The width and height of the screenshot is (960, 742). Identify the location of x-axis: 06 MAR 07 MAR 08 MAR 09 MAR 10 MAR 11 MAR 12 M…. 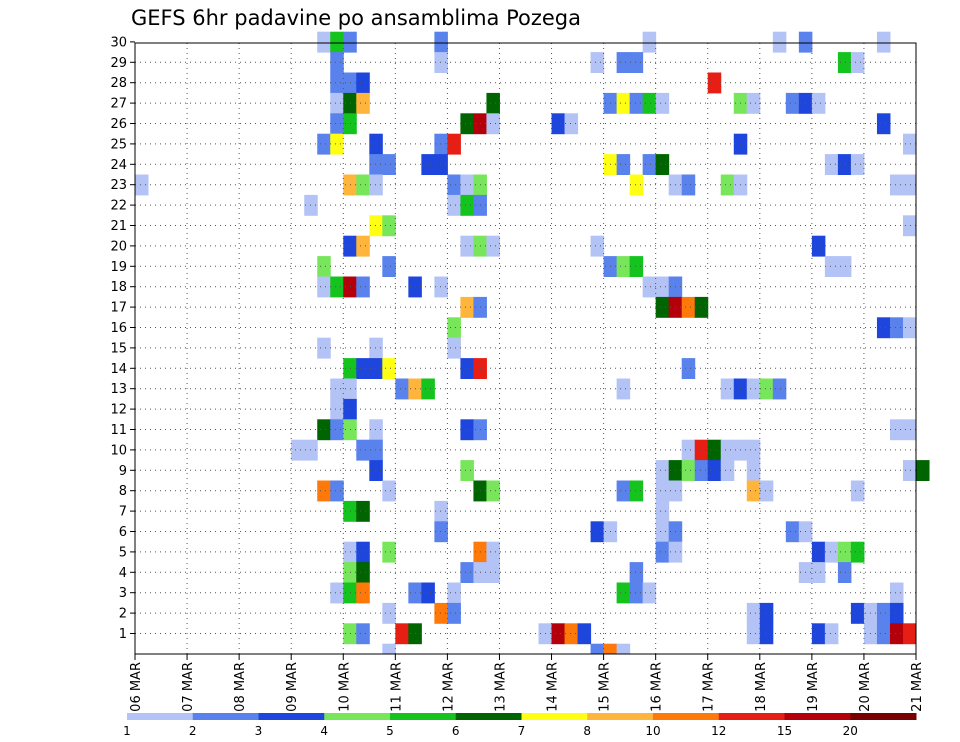
(527, 683).